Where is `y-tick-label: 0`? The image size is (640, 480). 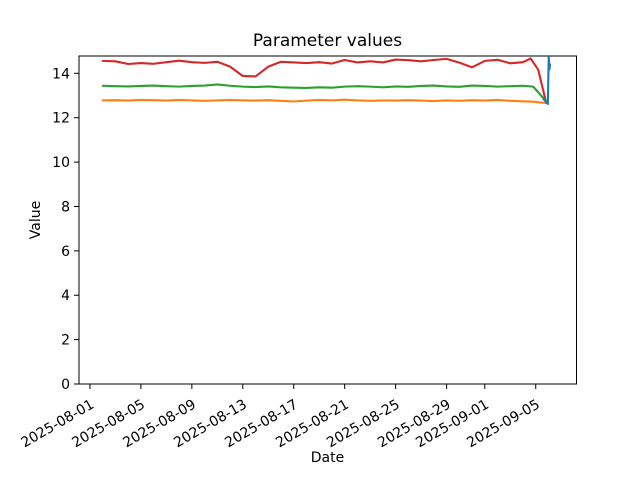
y-tick-label: 0 is located at coordinates (65, 385).